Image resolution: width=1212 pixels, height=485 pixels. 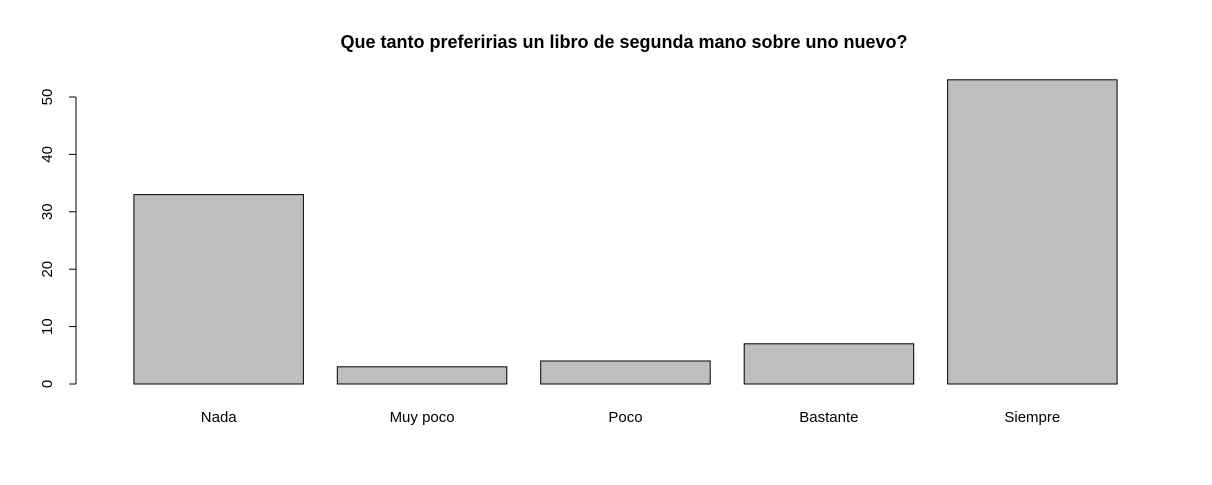 What do you see at coordinates (47, 211) in the screenshot?
I see `y-tick-label: 30` at bounding box center [47, 211].